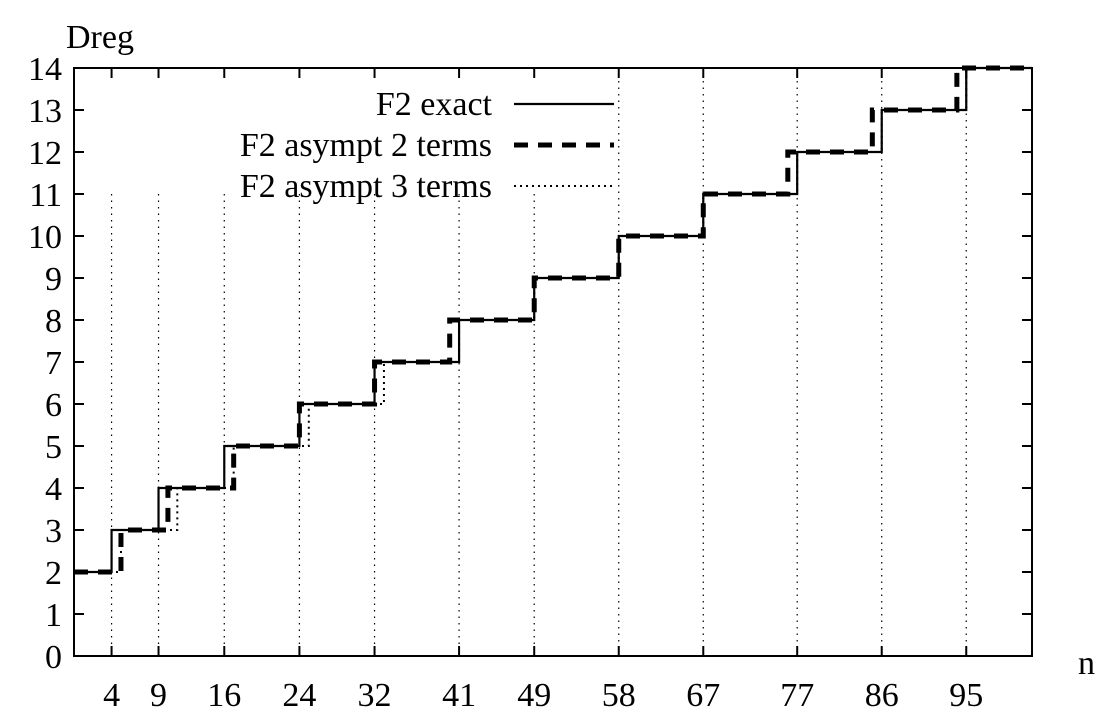  Describe the element at coordinates (366, 145) in the screenshot. I see `legend-label: F2 asympt 2 terms` at that location.